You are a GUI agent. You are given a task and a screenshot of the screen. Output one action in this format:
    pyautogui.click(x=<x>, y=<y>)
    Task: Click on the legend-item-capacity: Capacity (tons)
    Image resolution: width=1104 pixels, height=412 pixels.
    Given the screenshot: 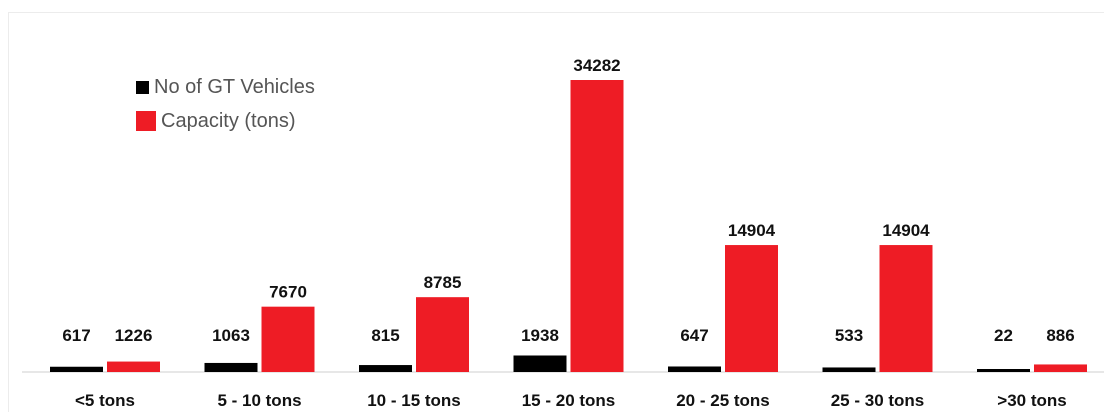 What is the action you would take?
    pyautogui.click(x=225, y=121)
    